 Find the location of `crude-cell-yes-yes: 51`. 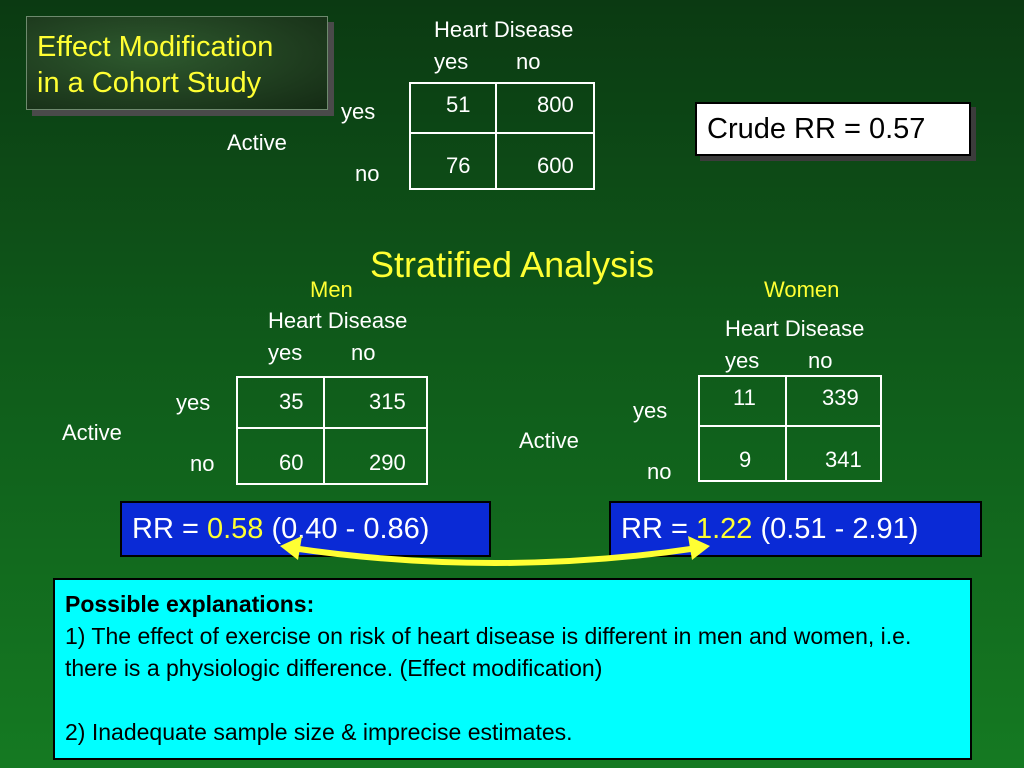

crude-cell-yes-yes: 51 is located at coordinates (458, 104).